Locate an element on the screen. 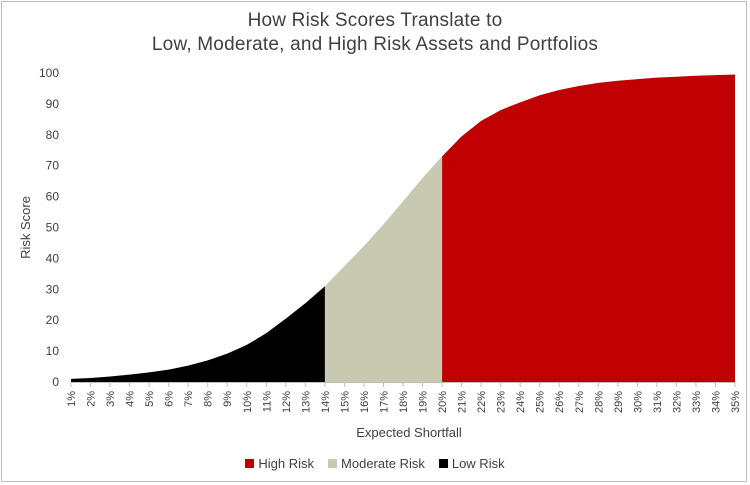 The width and height of the screenshot is (750, 485). x-tick-label: 22% is located at coordinates (482, 402).